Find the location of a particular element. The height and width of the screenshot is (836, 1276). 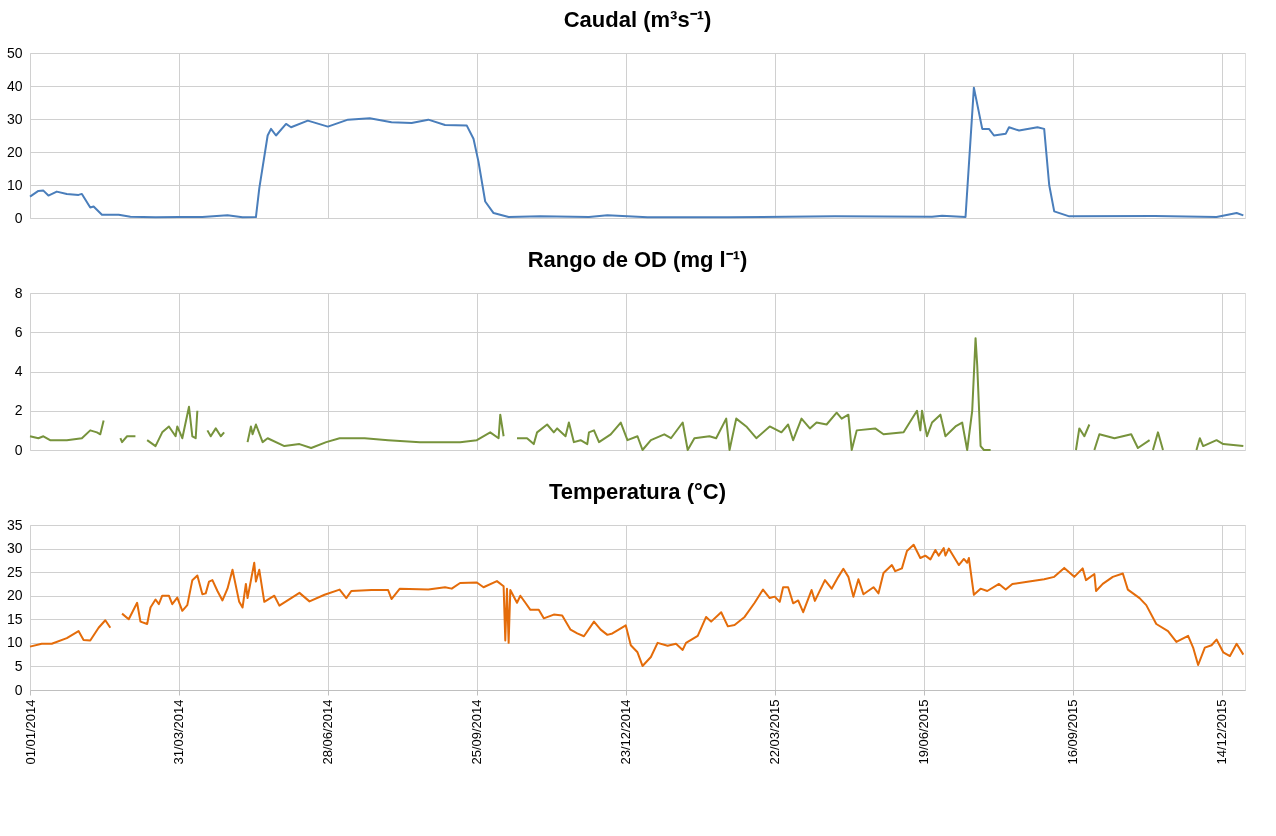

chart-title: Rango de OD (mg l⁻¹) is located at coordinates (637, 259).